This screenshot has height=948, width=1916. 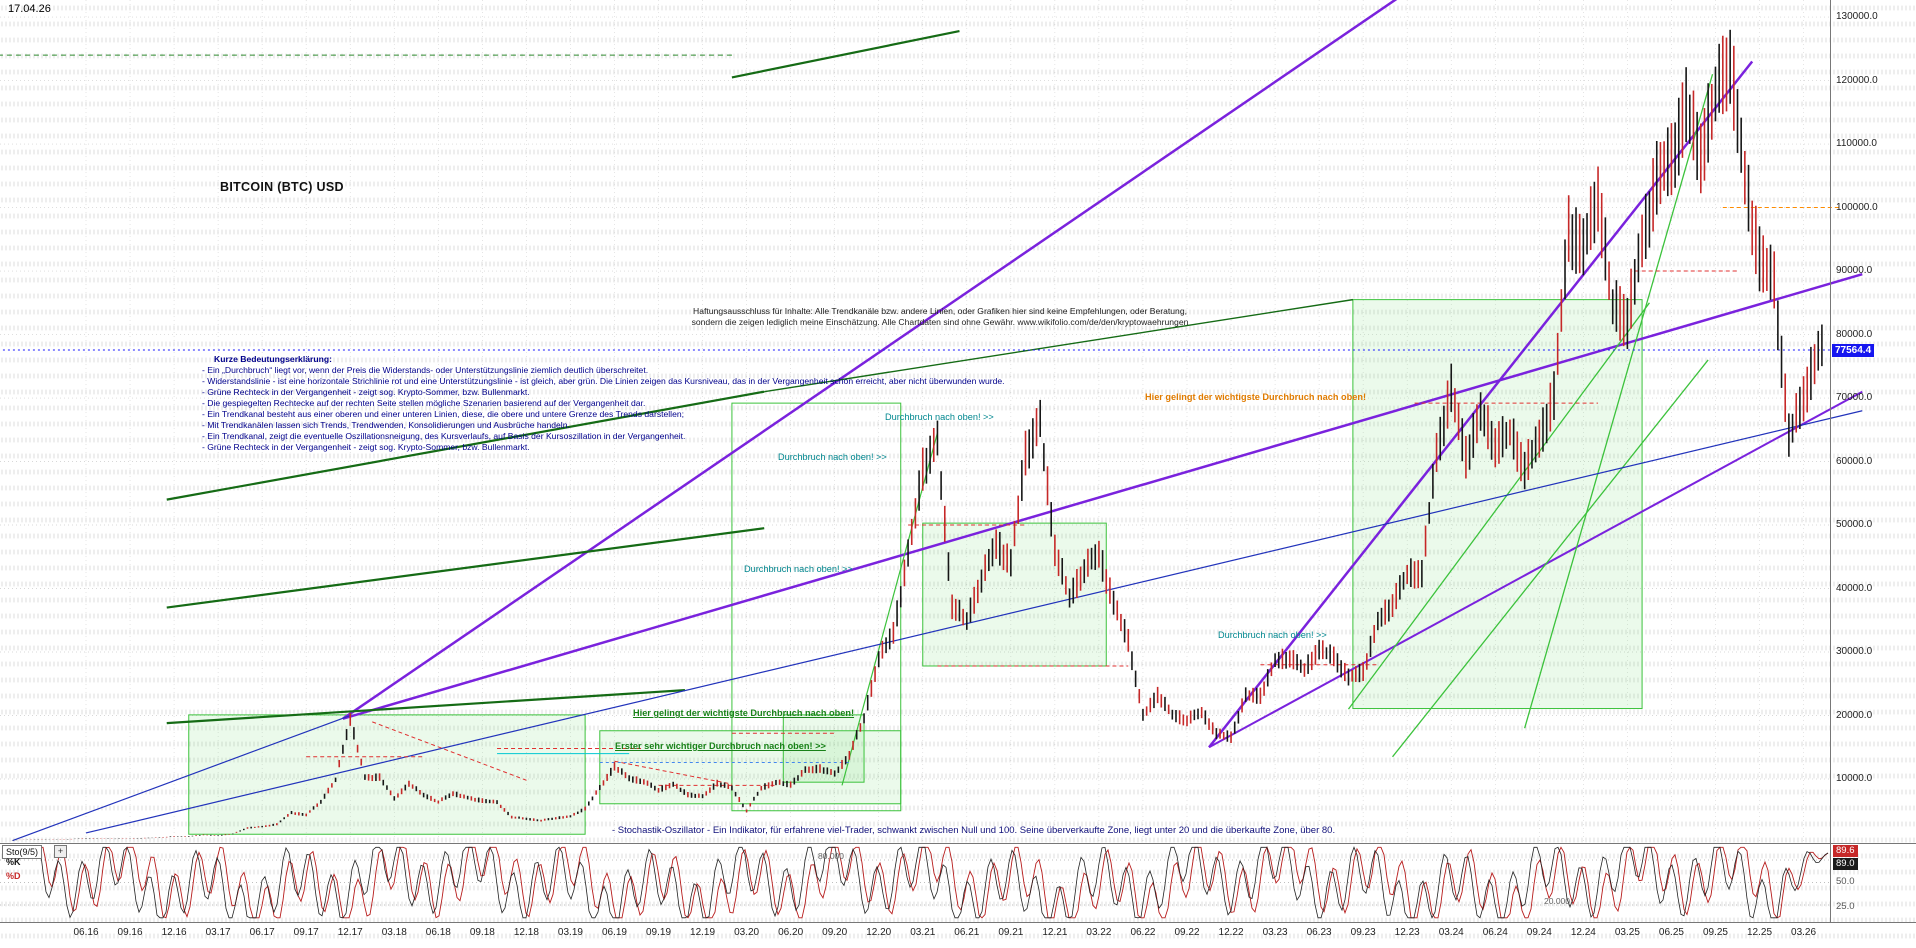 What do you see at coordinates (835, 932) in the screenshot?
I see `time-axis-label: 09.20` at bounding box center [835, 932].